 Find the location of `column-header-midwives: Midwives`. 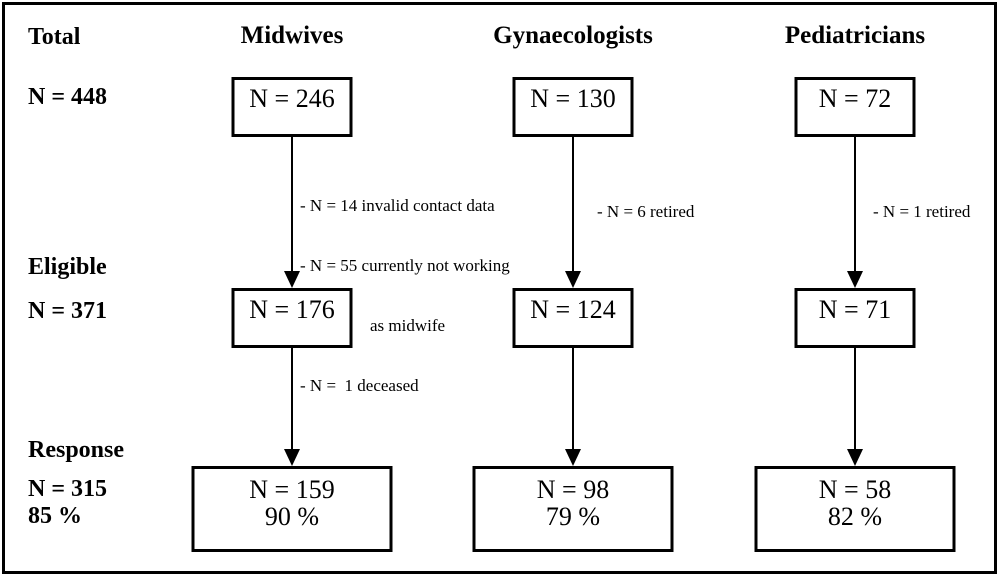

column-header-midwives: Midwives is located at coordinates (292, 35).